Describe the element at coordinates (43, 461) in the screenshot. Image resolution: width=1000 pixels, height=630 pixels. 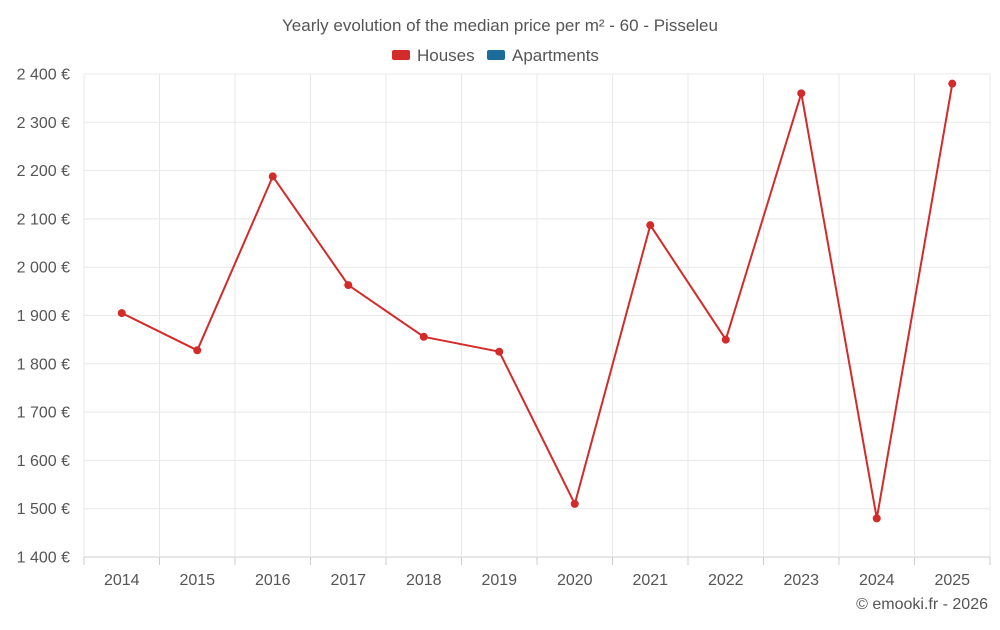
I see `y-tick-label: 1 600 €` at that location.